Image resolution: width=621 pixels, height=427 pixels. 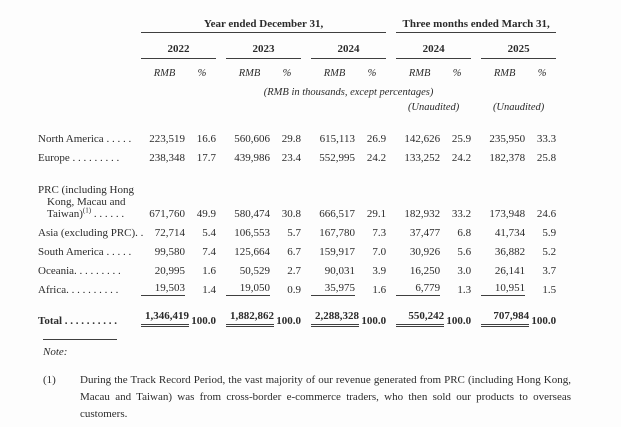 What do you see at coordinates (209, 252) in the screenshot?
I see `cell-pct: 7.4` at bounding box center [209, 252].